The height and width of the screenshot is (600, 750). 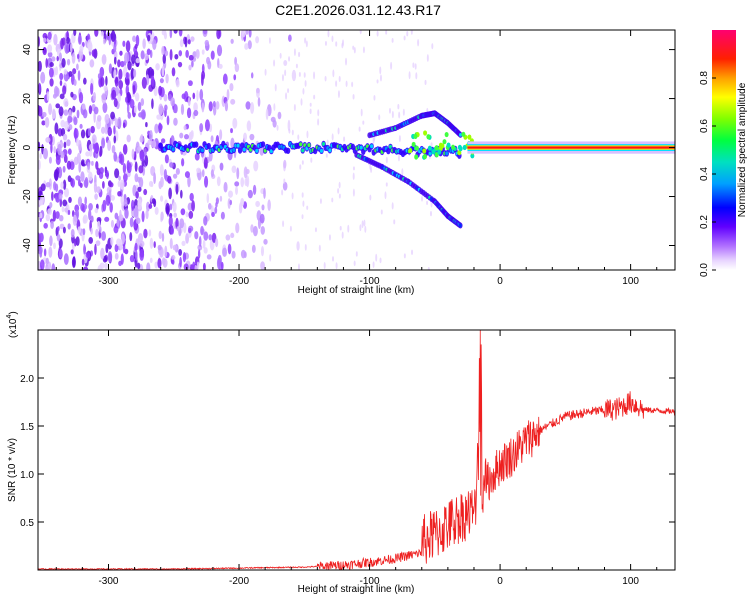 What do you see at coordinates (108, 581) in the screenshot?
I see `snr-x-tick-label: -300` at bounding box center [108, 581].